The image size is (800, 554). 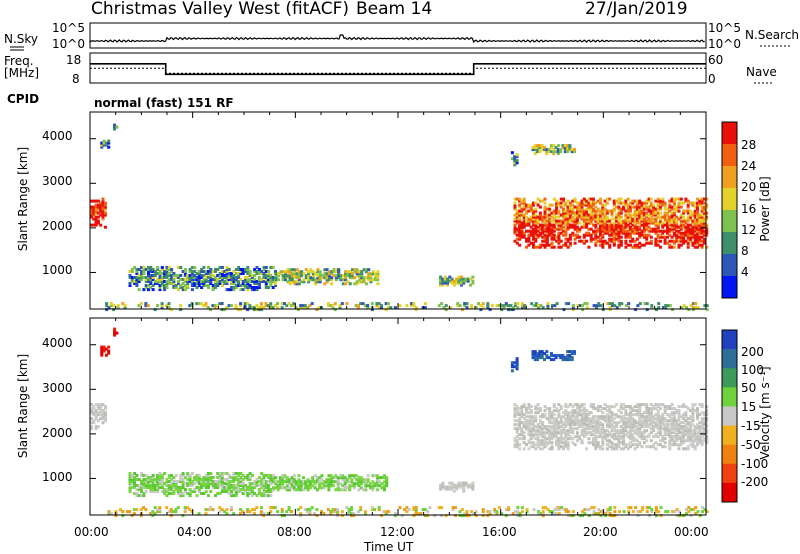 I want to click on noise-tick-right-bottom: 10^0, so click(x=724, y=44).